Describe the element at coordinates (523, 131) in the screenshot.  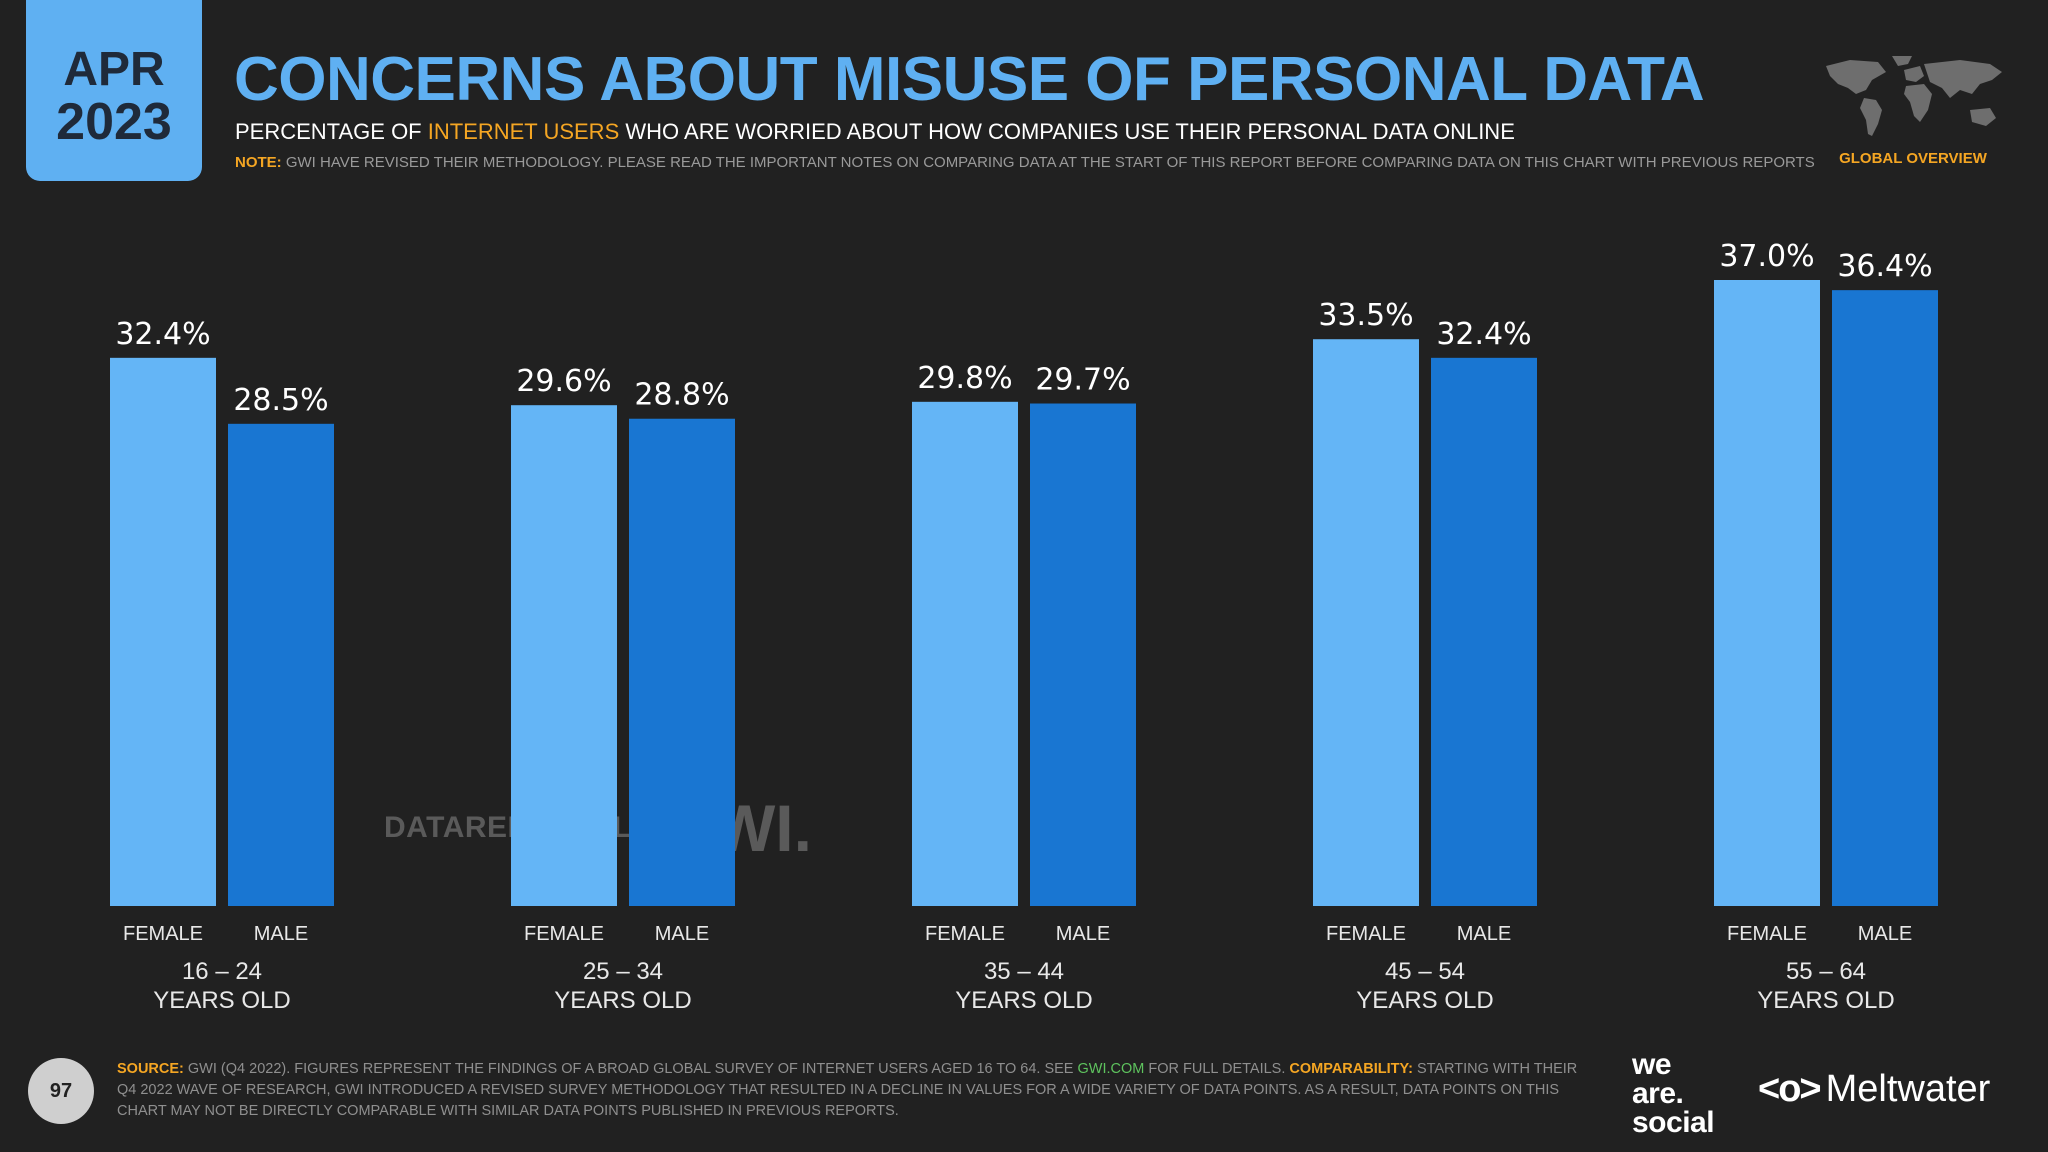
I see `subtitle-highlight: INTERNET USERS` at that location.